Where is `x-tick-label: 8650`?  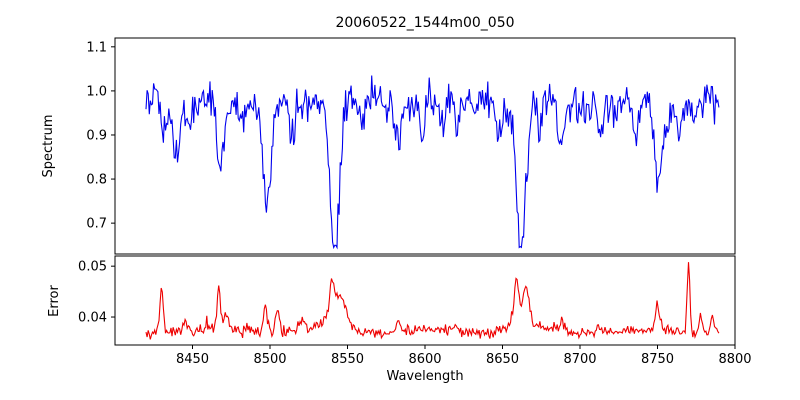 x-tick-label: 8650 is located at coordinates (502, 359).